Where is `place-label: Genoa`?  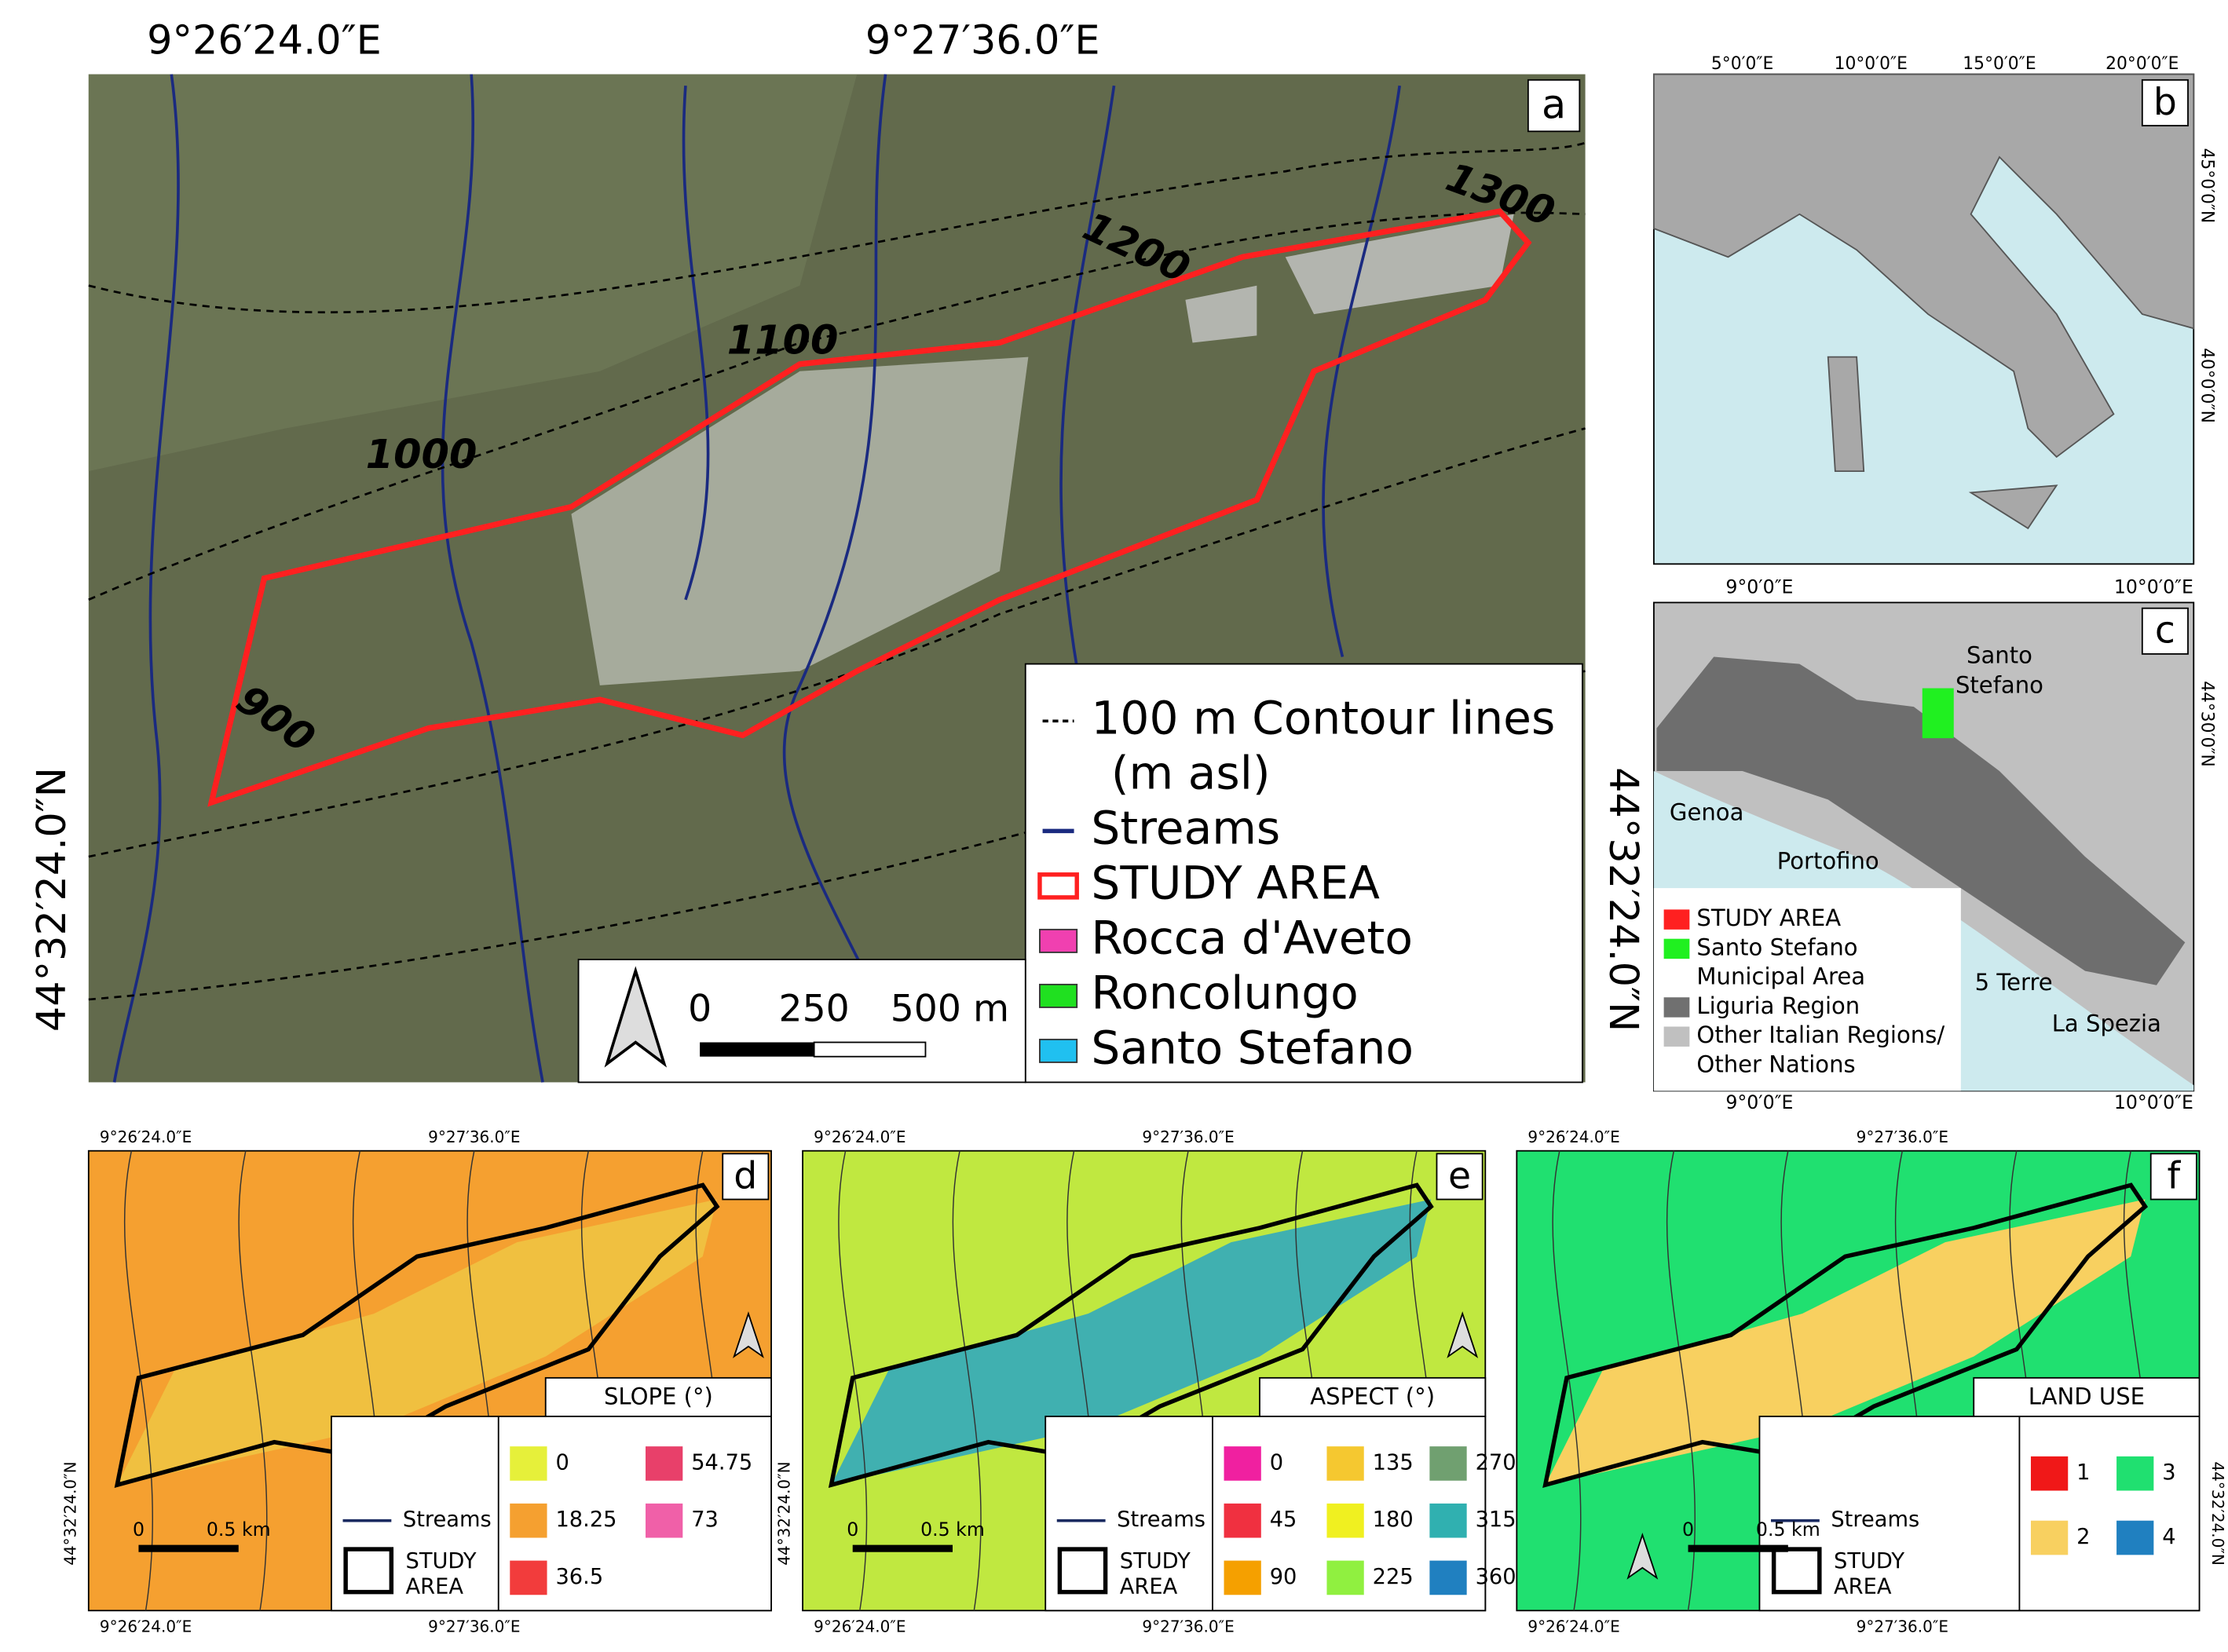 place-label: Genoa is located at coordinates (1706, 812).